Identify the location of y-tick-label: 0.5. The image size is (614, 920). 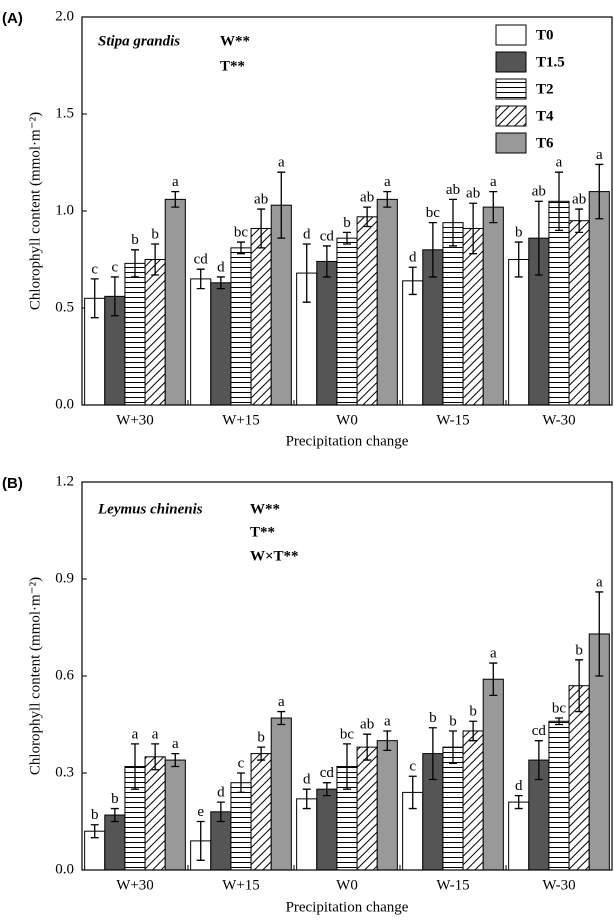
(64, 307).